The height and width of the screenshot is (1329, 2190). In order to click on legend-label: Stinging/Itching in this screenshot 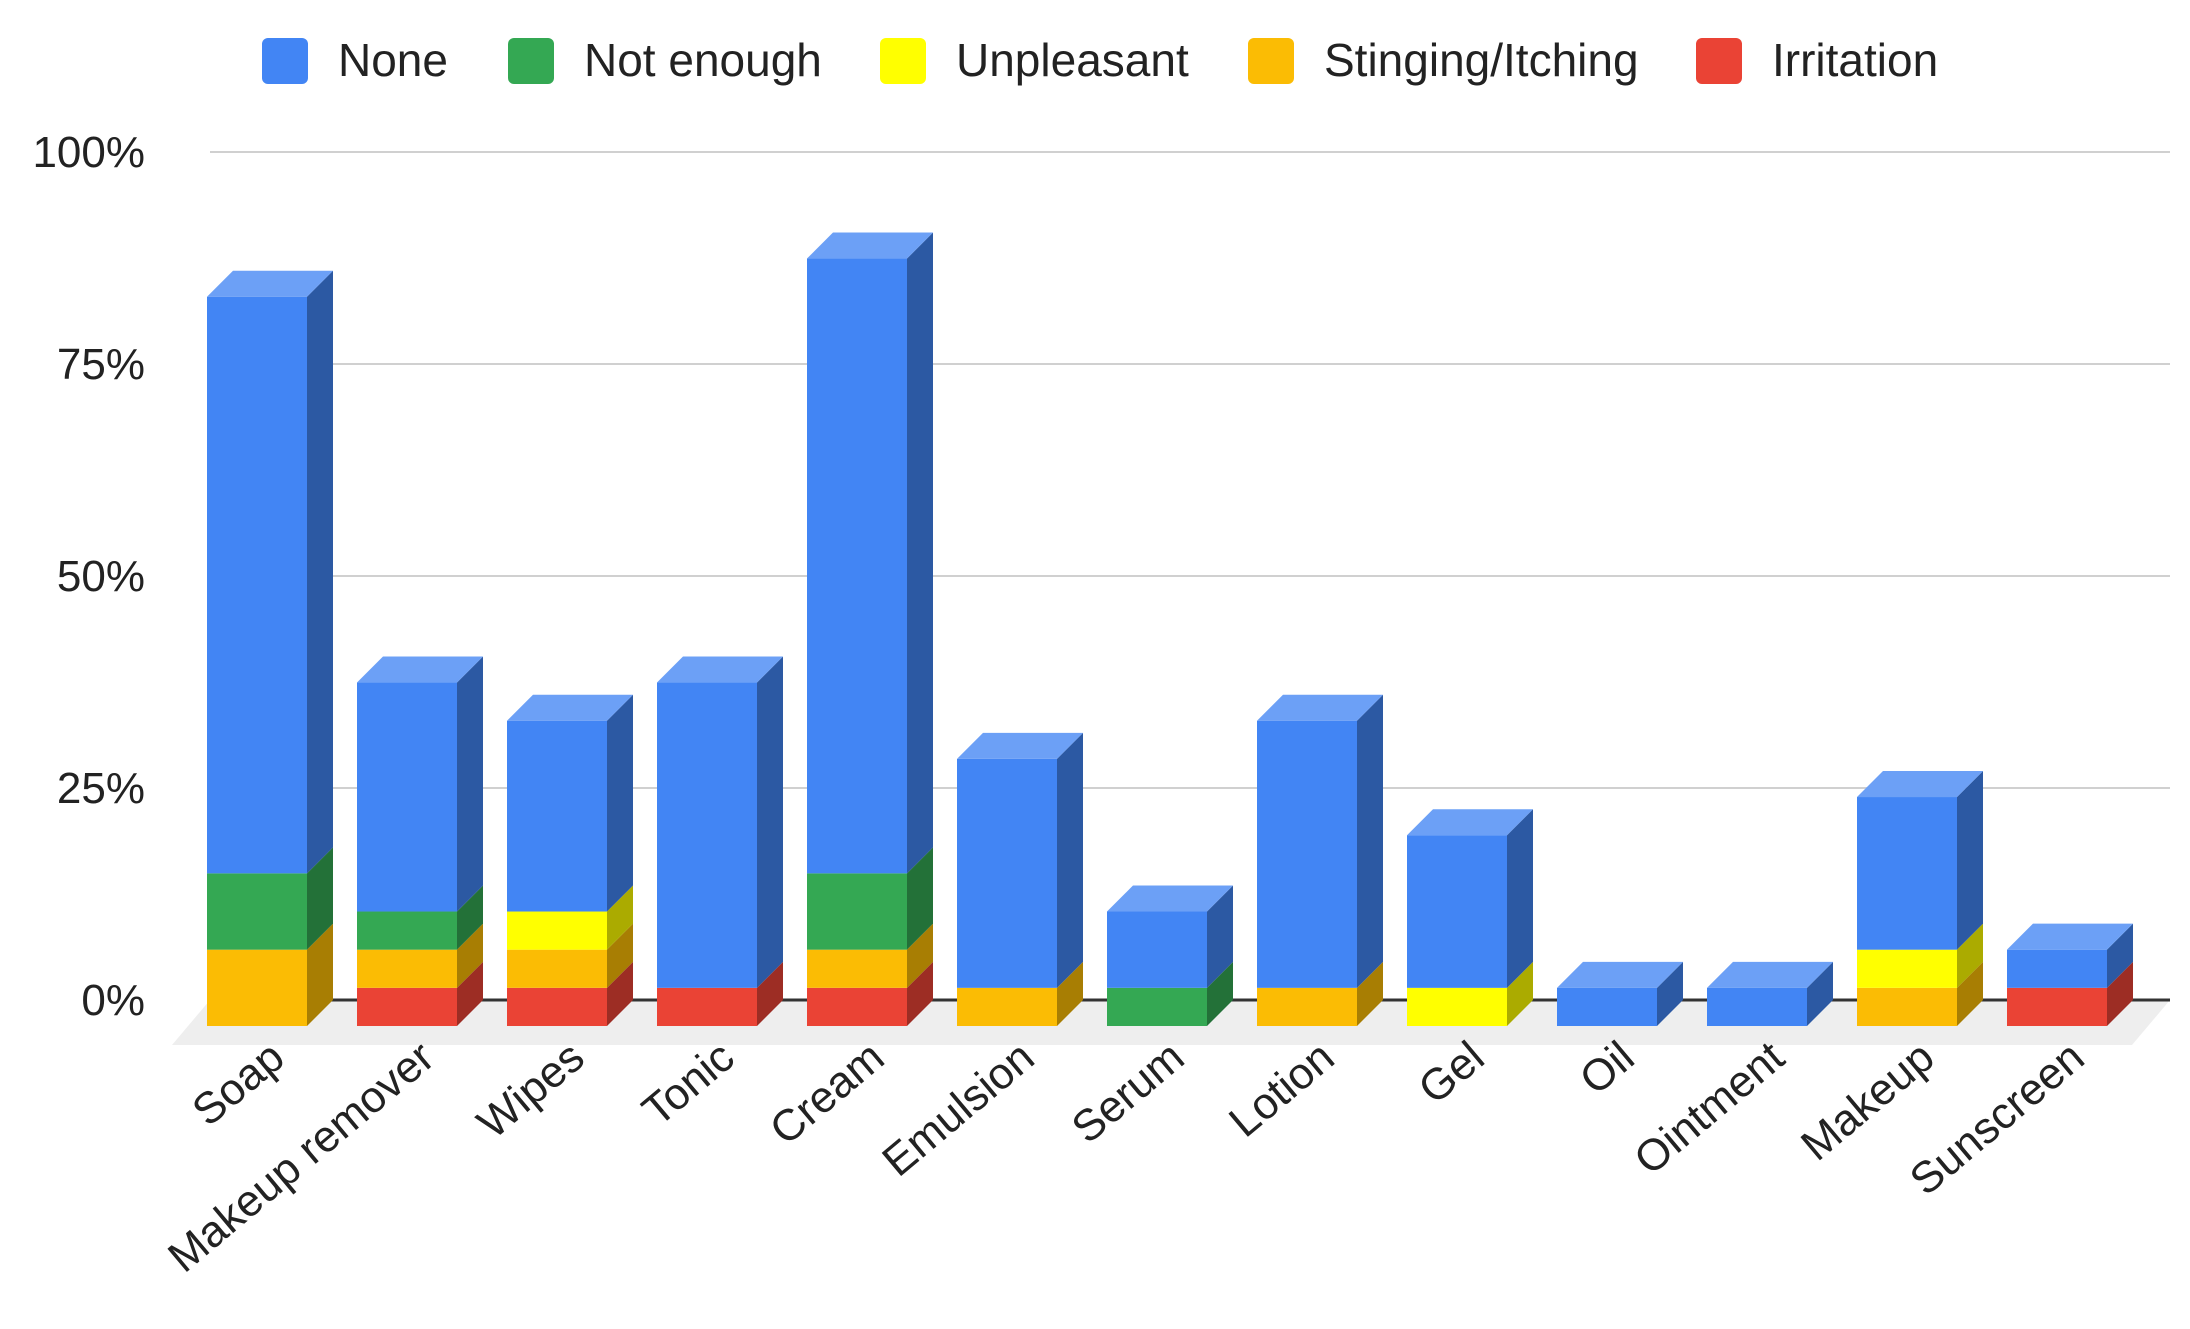, I will do `click(1481, 60)`.